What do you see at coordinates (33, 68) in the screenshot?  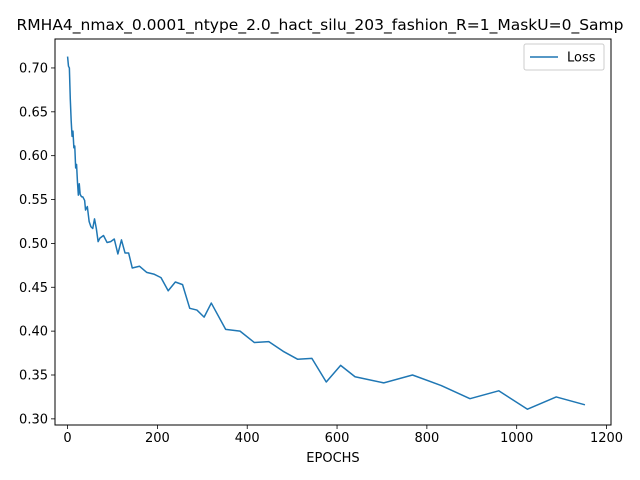 I see `y-tick-label: 0.70` at bounding box center [33, 68].